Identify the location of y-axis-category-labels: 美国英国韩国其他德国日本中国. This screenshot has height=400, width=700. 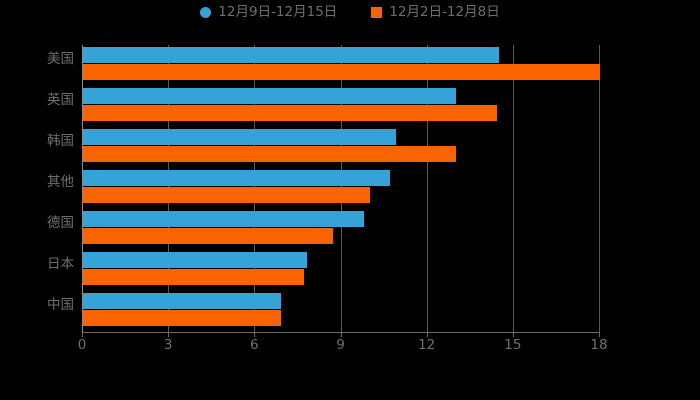
(37, 188).